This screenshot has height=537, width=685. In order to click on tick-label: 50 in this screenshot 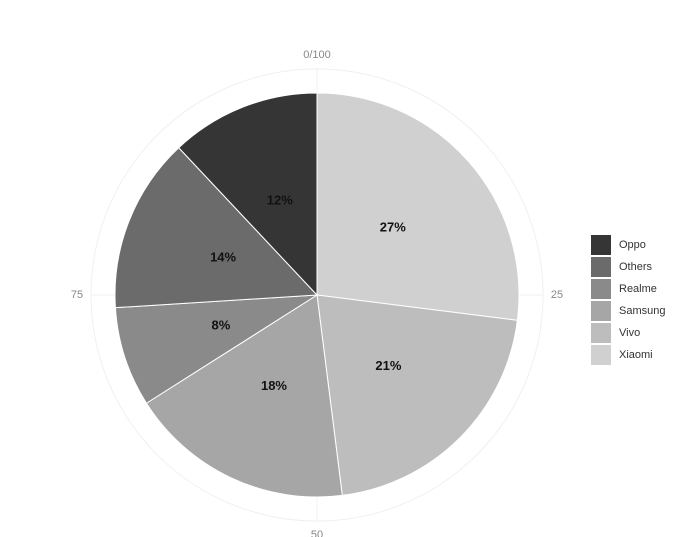, I will do `click(317, 533)`.